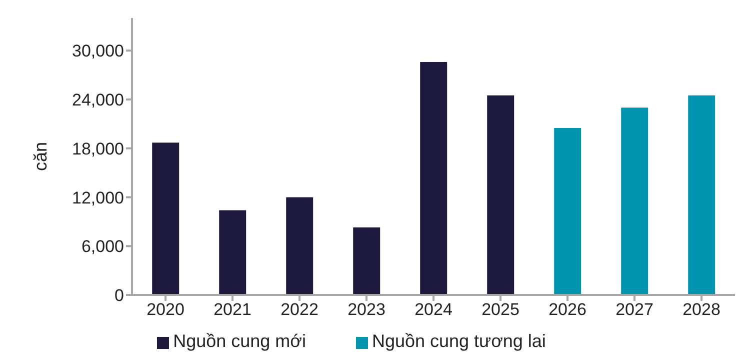 Image resolution: width=753 pixels, height=360 pixels. What do you see at coordinates (433, 310) in the screenshot?
I see `x-tick-label: 2024` at bounding box center [433, 310].